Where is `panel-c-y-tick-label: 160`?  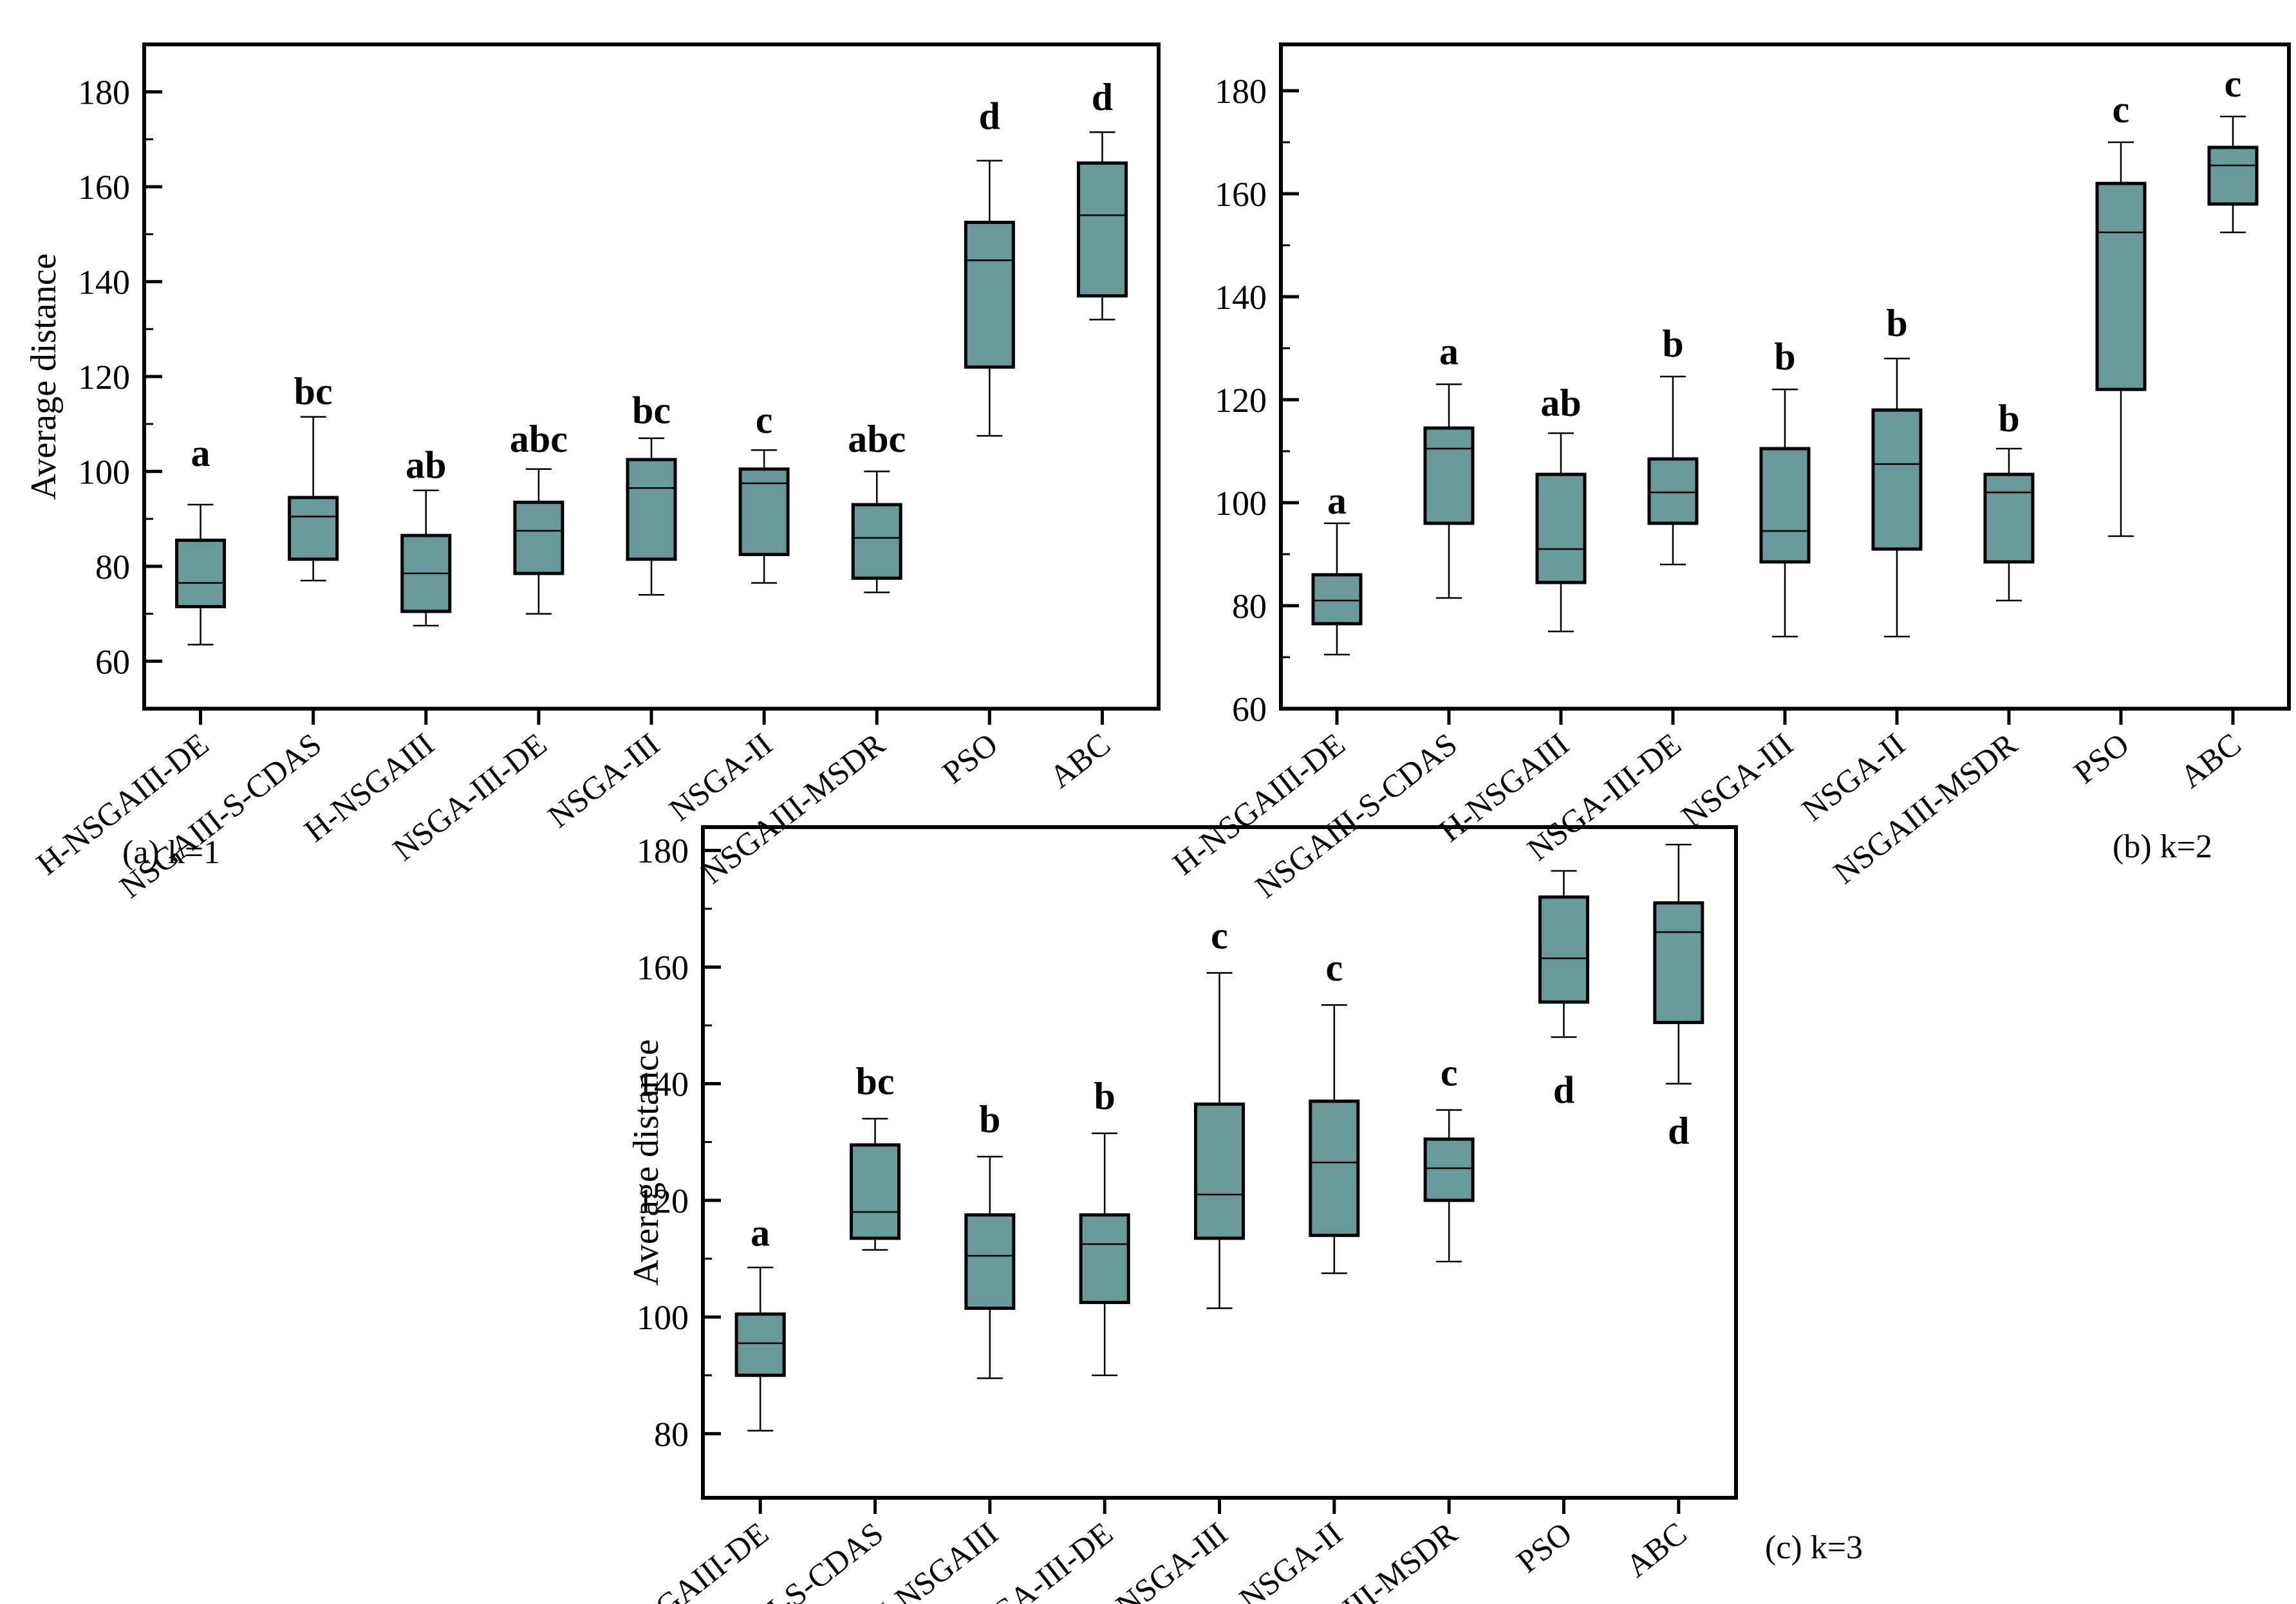 panel-c-y-tick-label: 160 is located at coordinates (663, 967).